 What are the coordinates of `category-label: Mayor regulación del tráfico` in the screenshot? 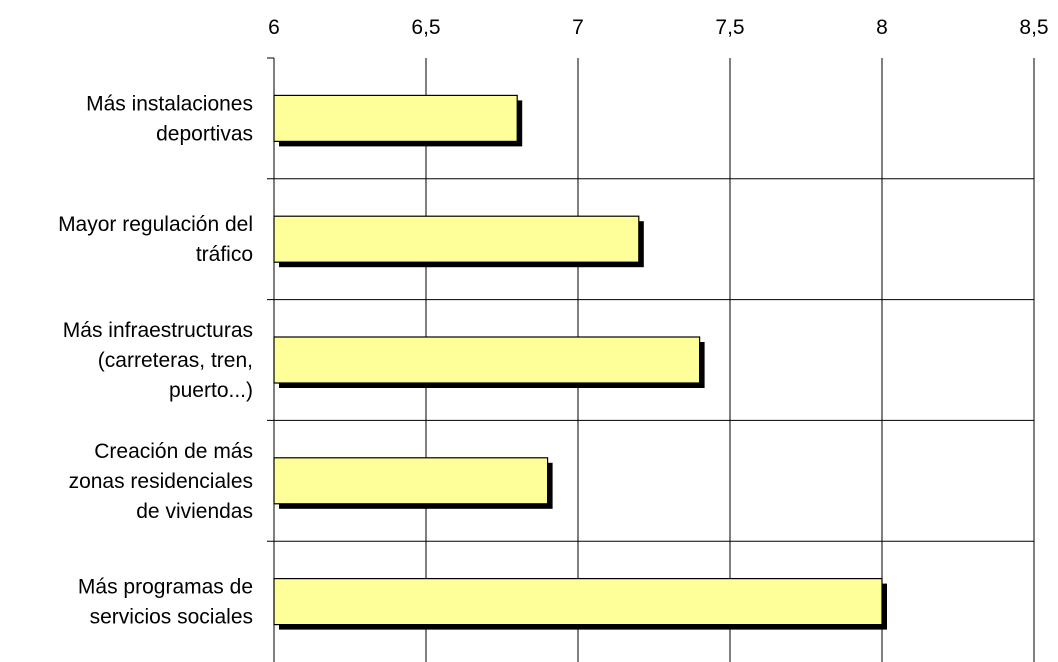 It's located at (155, 239).